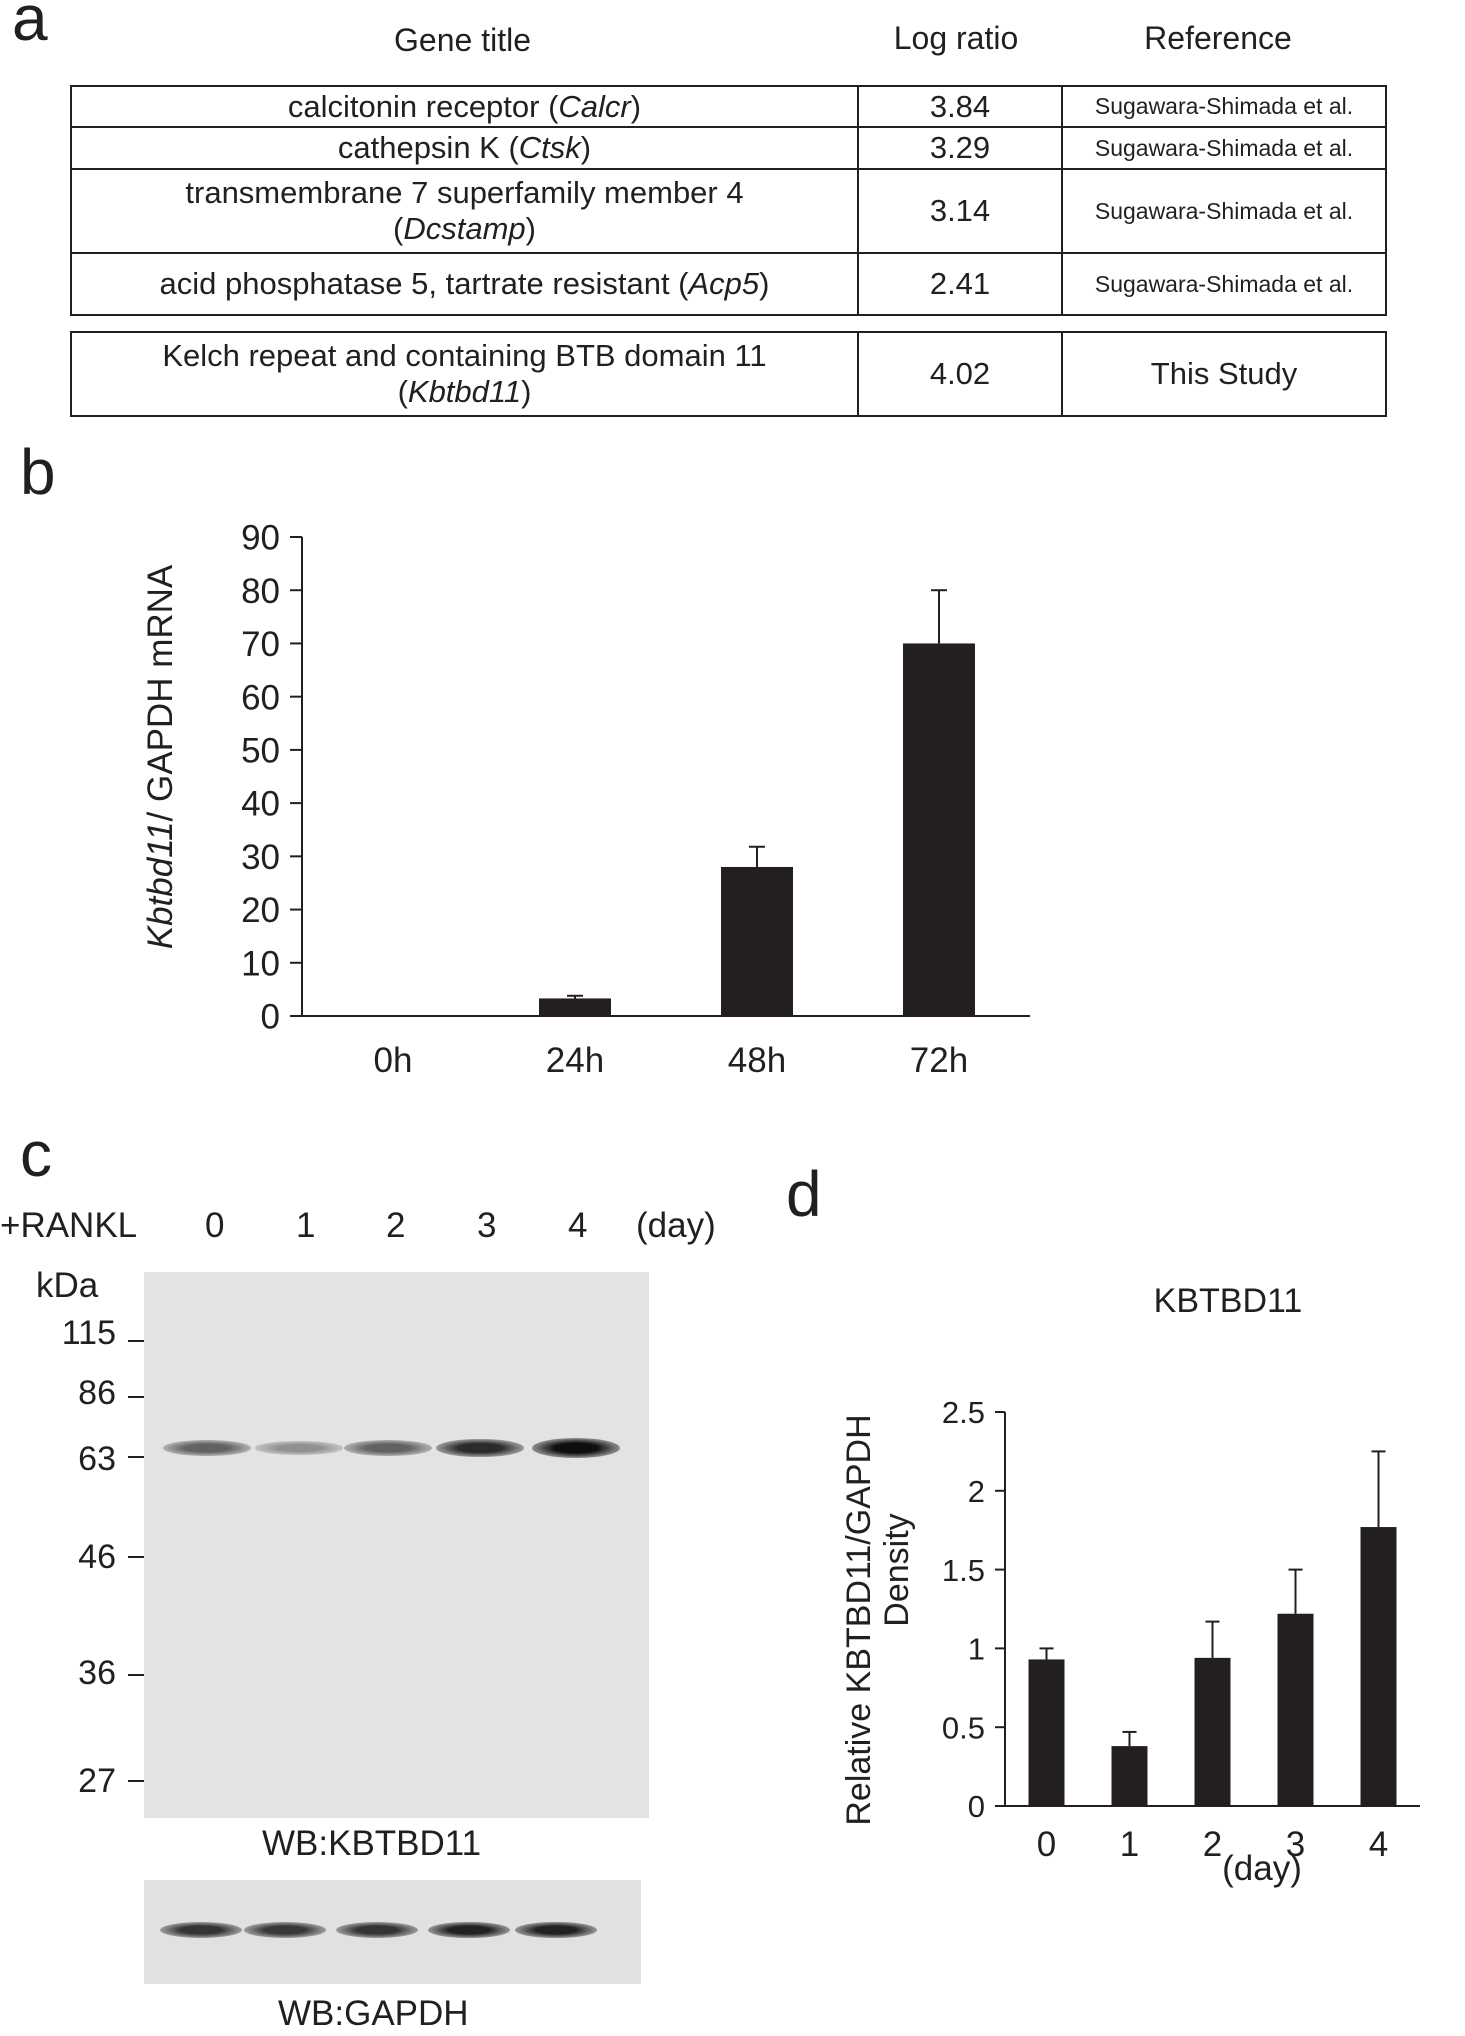 The image size is (1465, 2036). What do you see at coordinates (1295, 1844) in the screenshot?
I see `d-x-tick-label: 3` at bounding box center [1295, 1844].